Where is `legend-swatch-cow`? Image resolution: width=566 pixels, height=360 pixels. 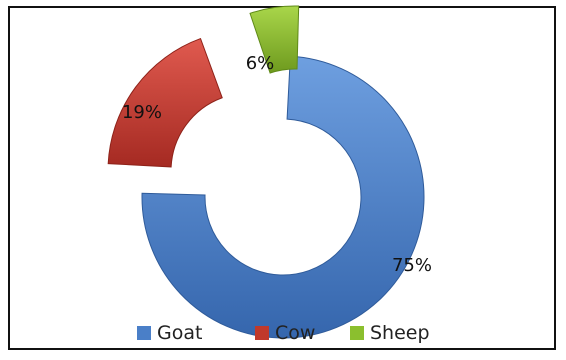 legend-swatch-cow is located at coordinates (262, 333).